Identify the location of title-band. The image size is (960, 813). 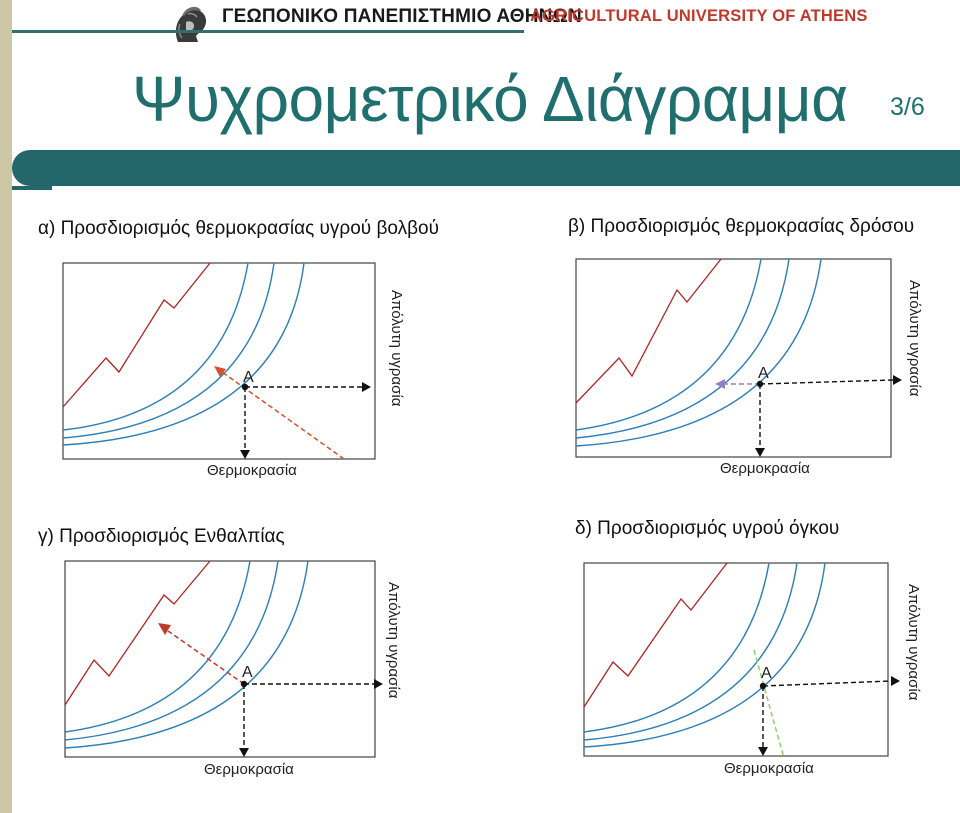
(486, 168).